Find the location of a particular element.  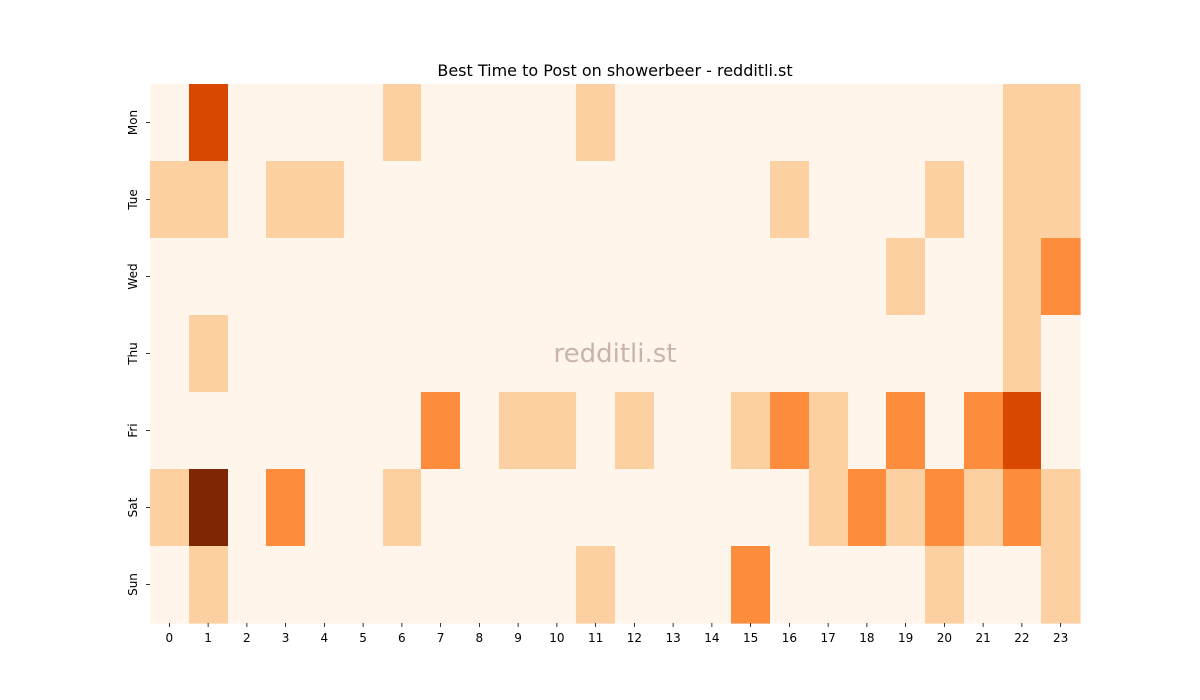

x-tick-label: 18 is located at coordinates (866, 638).